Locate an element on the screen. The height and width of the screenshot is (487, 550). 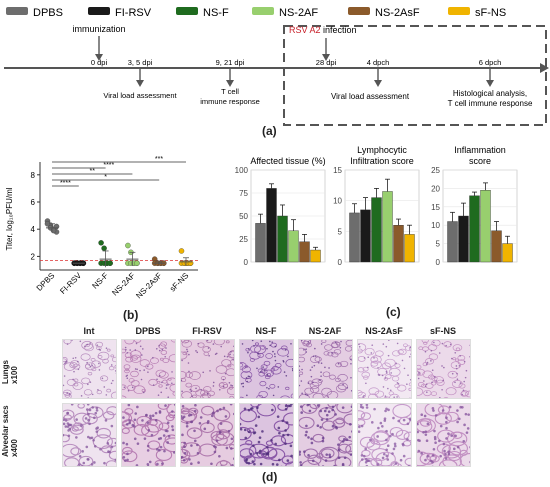
x-tick-label: sF-NS is located at coordinates (179, 282).